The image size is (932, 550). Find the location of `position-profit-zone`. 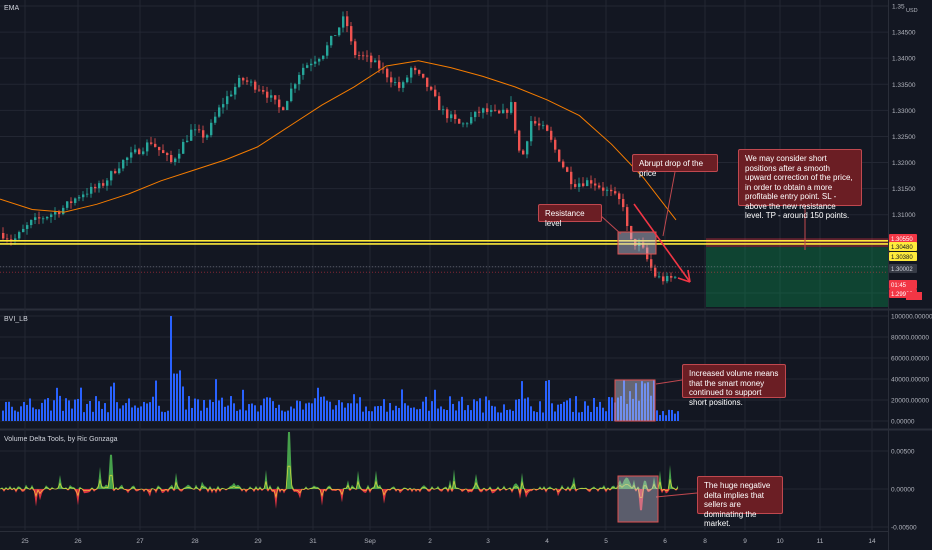

position-profit-zone is located at coordinates (797, 277).